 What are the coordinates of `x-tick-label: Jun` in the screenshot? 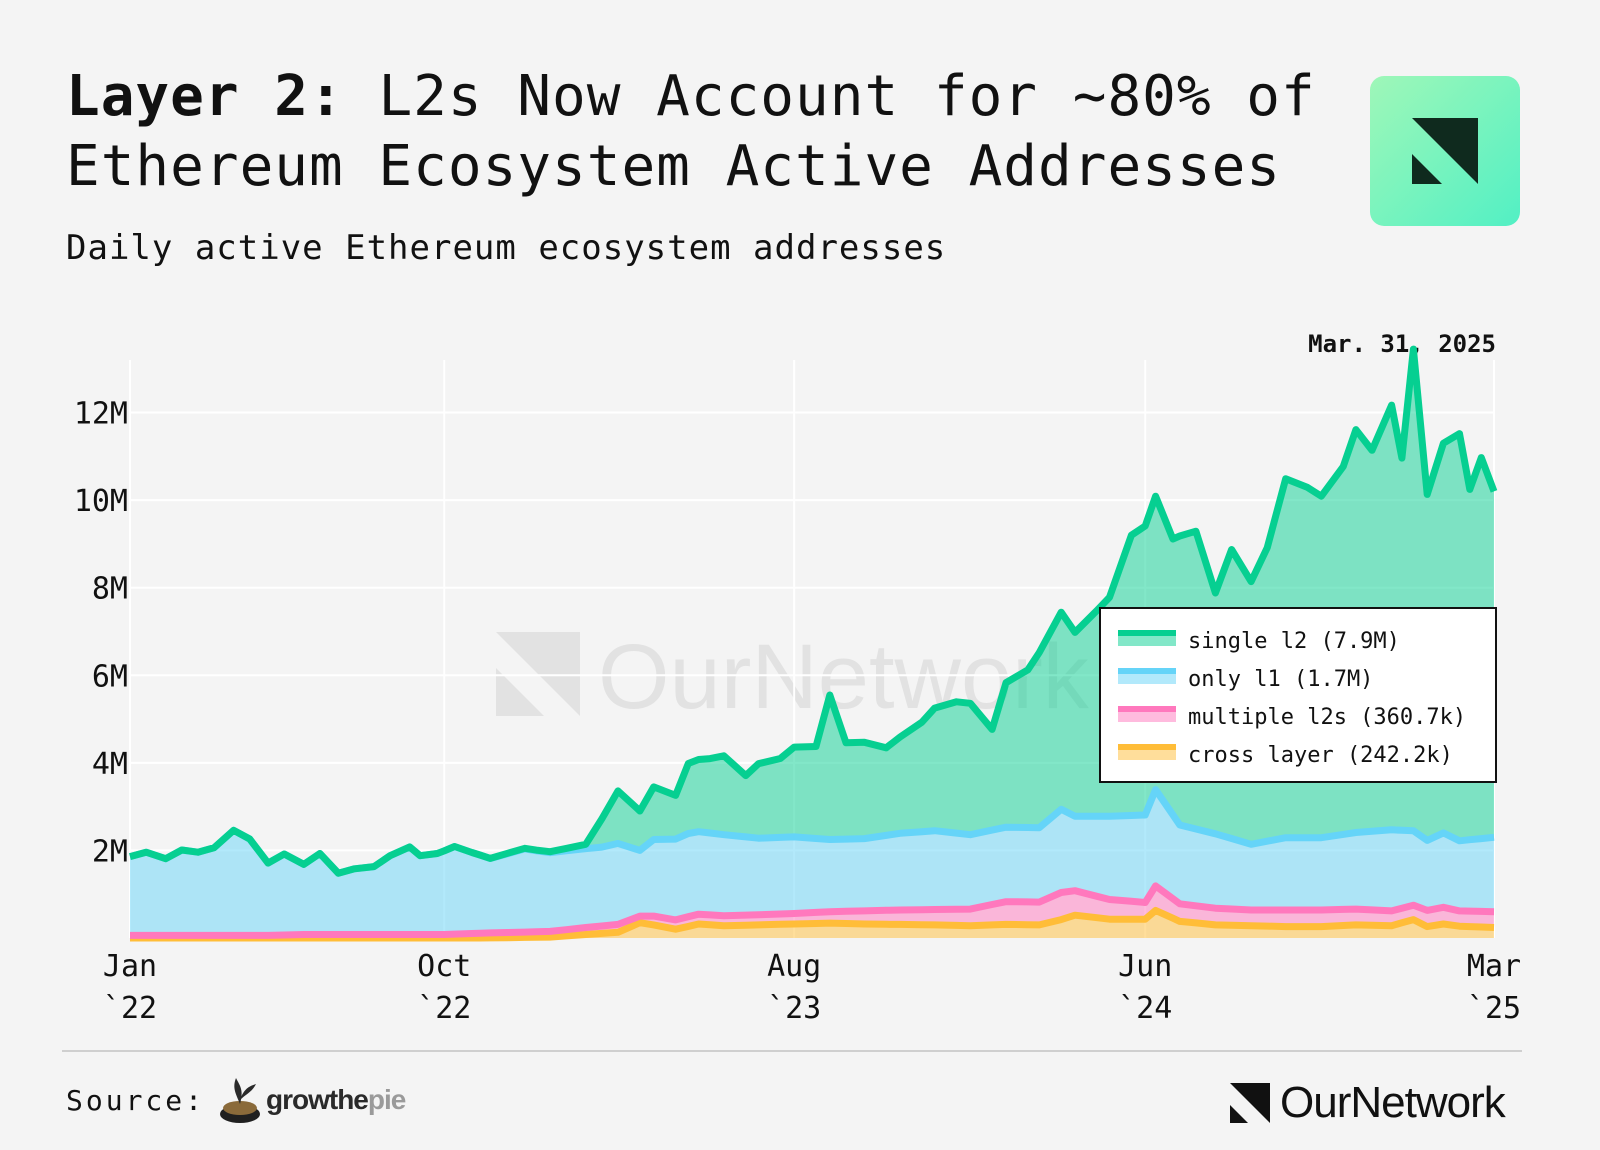 It's located at (1145, 966).